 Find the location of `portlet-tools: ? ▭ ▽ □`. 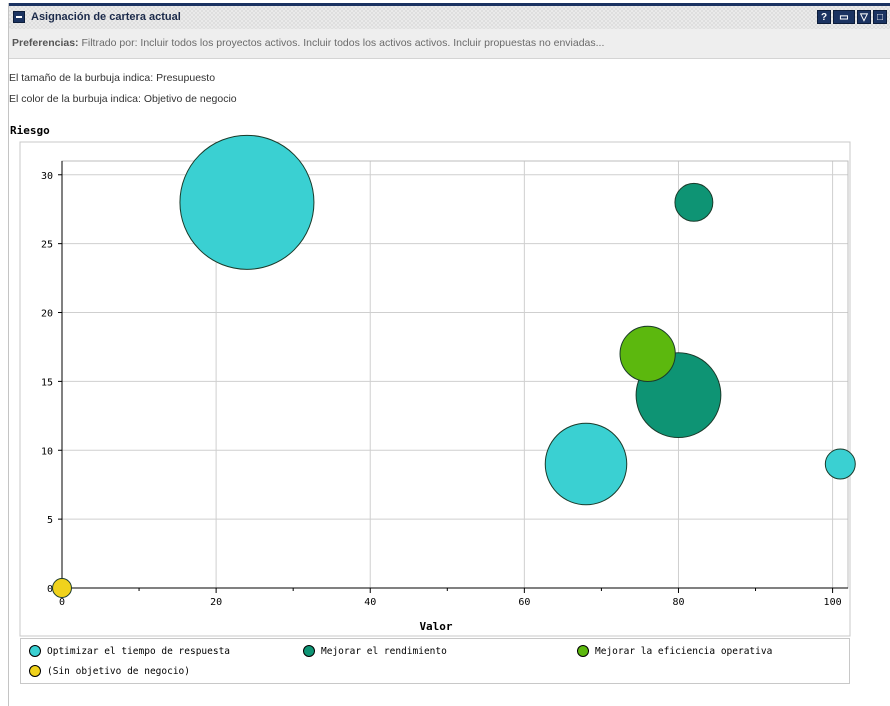

portlet-tools: ? ▭ ▽ □ is located at coordinates (852, 17).